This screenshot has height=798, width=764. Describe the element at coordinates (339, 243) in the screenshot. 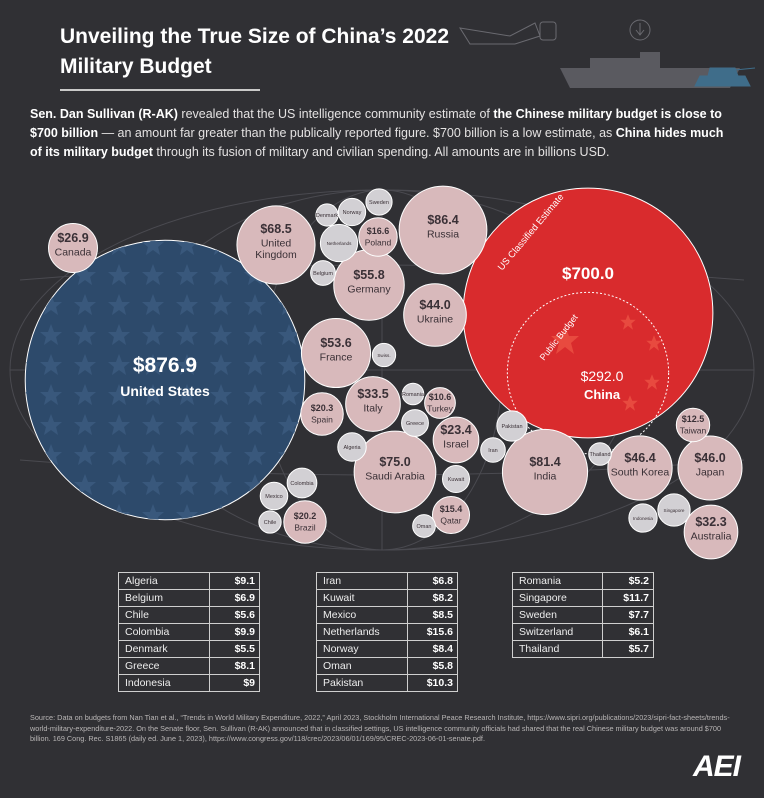

I see `bubble-netherlands` at that location.